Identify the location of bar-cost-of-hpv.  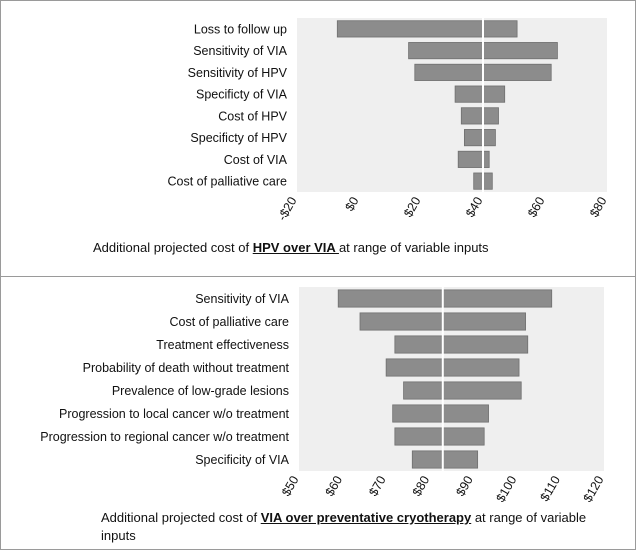
(479, 116).